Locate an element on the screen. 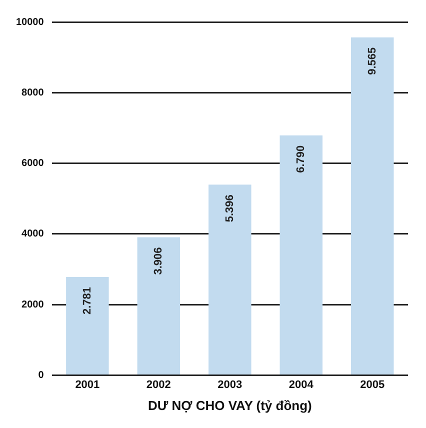 This screenshot has height=428, width=426. data-label: 2.781 is located at coordinates (87, 300).